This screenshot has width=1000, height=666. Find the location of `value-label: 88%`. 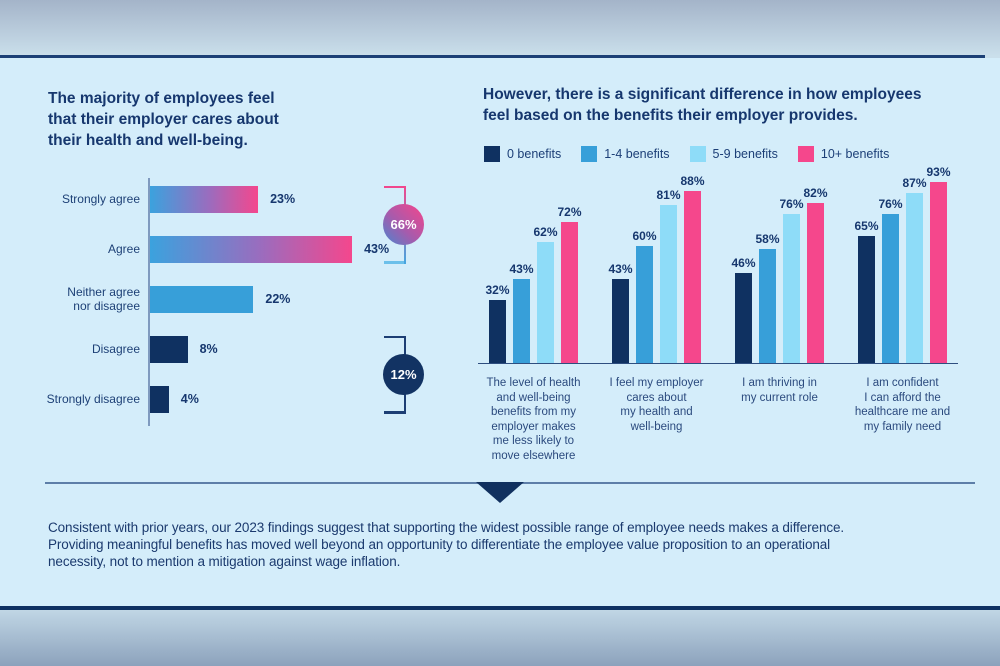

value-label: 88% is located at coordinates (692, 180).